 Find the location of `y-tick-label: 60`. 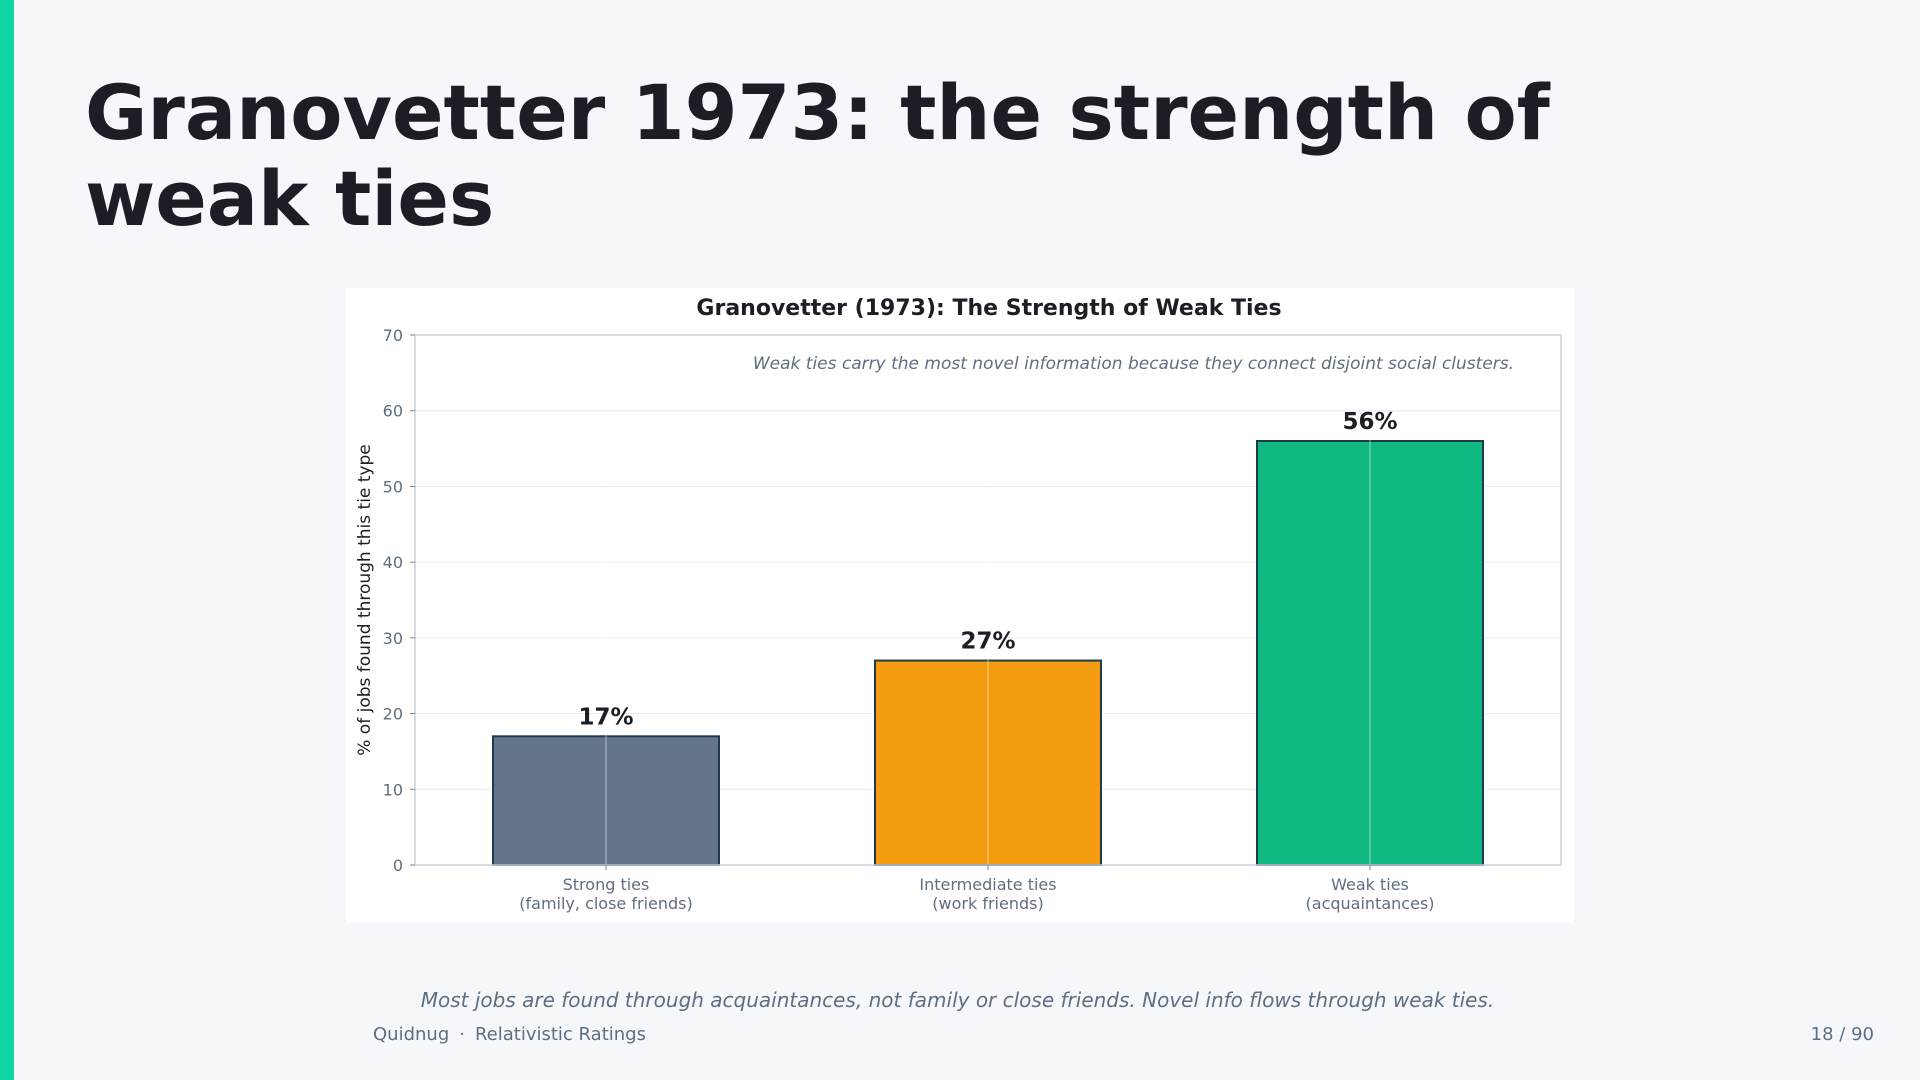

y-tick-label: 60 is located at coordinates (393, 411).